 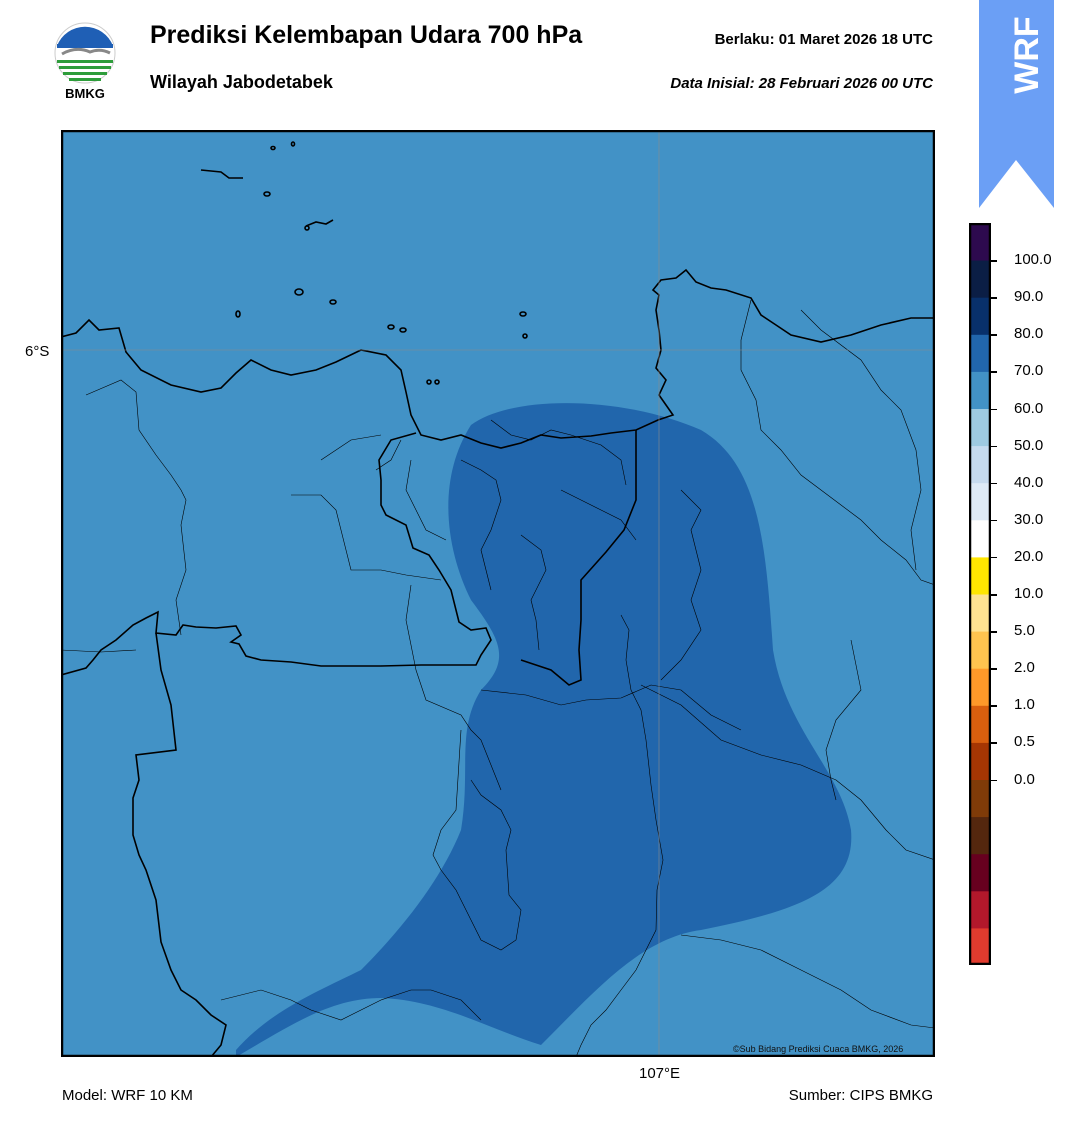 What do you see at coordinates (1024, 705) in the screenshot?
I see `colorbar-tick-label: 1.0` at bounding box center [1024, 705].